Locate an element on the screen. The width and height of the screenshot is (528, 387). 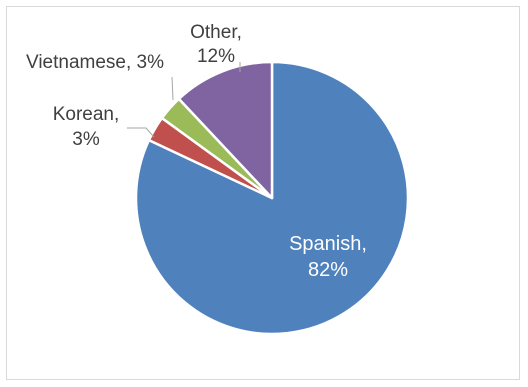
data-label-korean: Korean, 3% is located at coordinates (86, 127).